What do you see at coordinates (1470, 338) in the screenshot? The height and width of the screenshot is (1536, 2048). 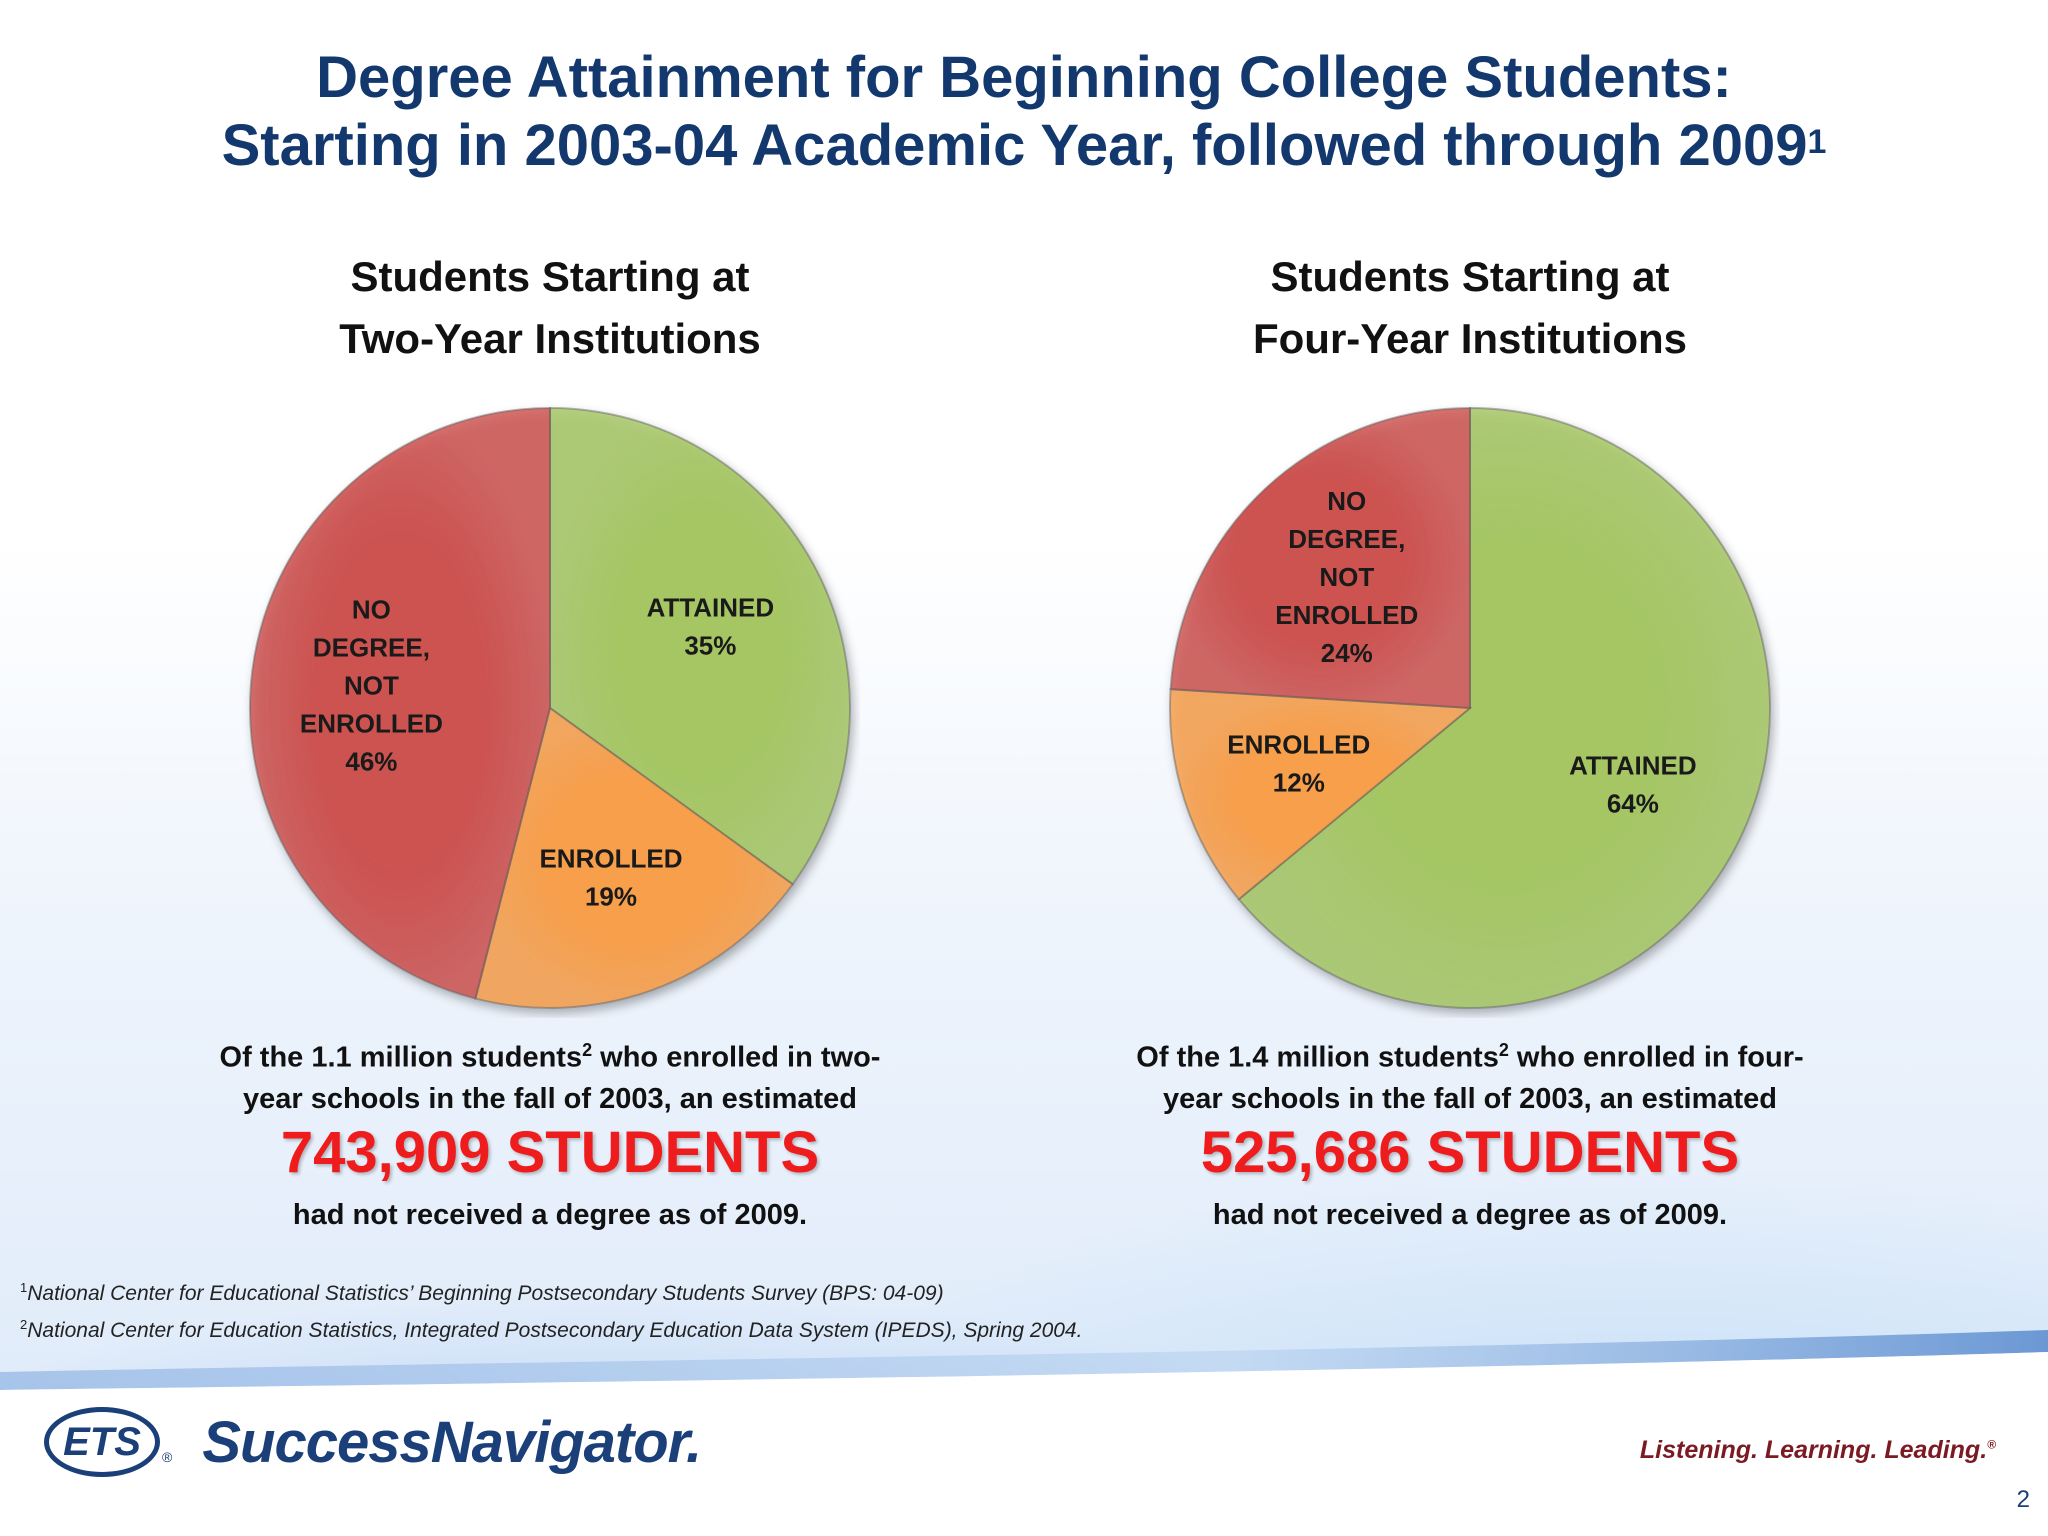 I see `right-chart-title-line-2: Four-Year Institutions` at bounding box center [1470, 338].